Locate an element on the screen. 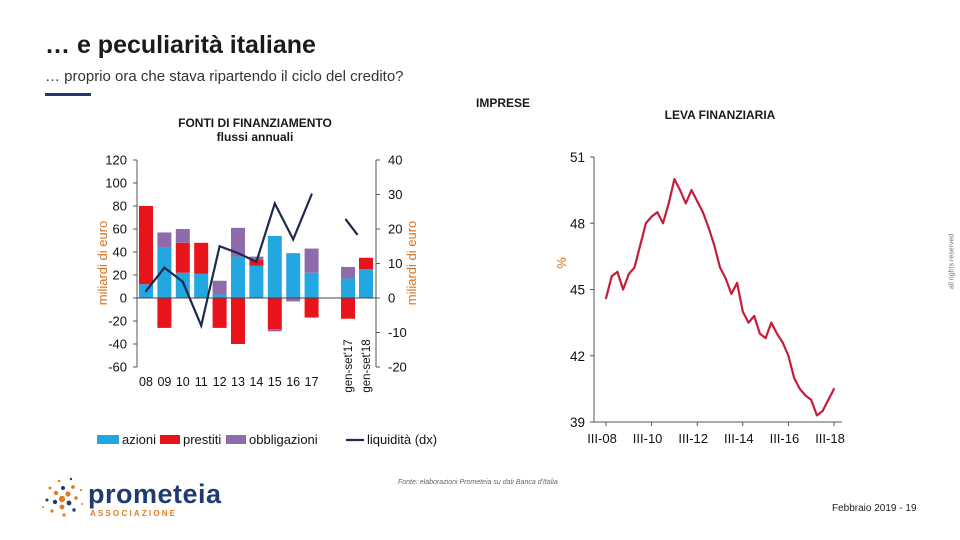 The height and width of the screenshot is (540, 960). category-label: 14 is located at coordinates (256, 382).